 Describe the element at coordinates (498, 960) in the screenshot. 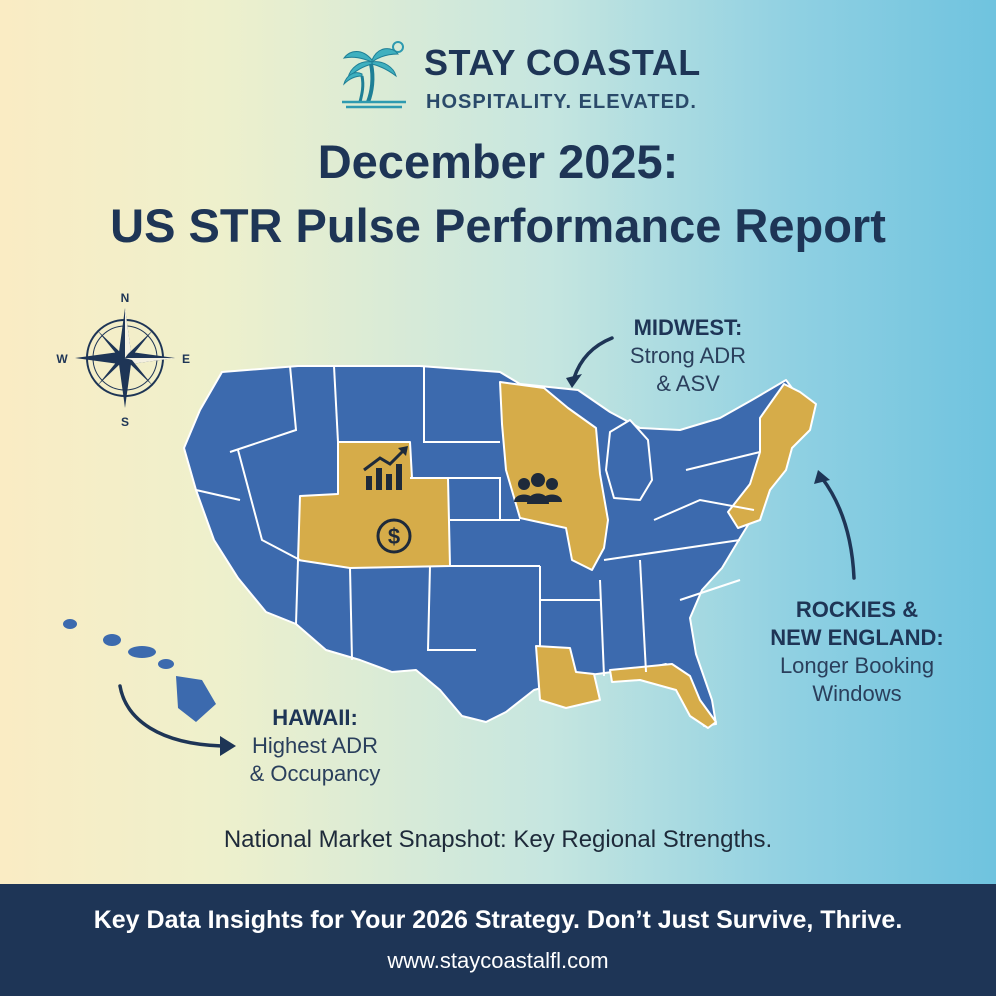

I see `website-link: www.staycoastalfl.com` at that location.